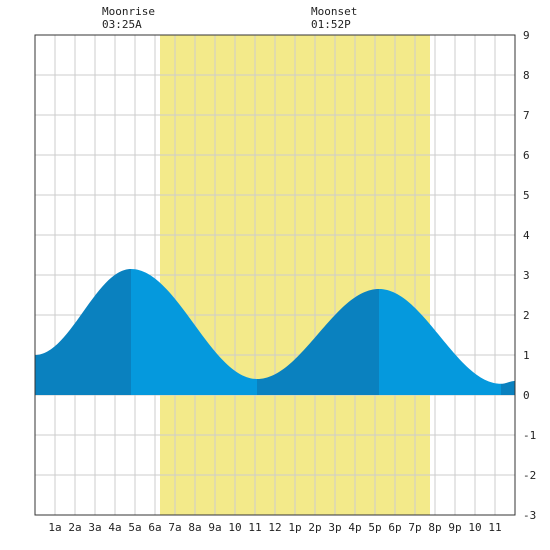  Describe the element at coordinates (526, 395) in the screenshot. I see `y-tick-label: 0` at that location.